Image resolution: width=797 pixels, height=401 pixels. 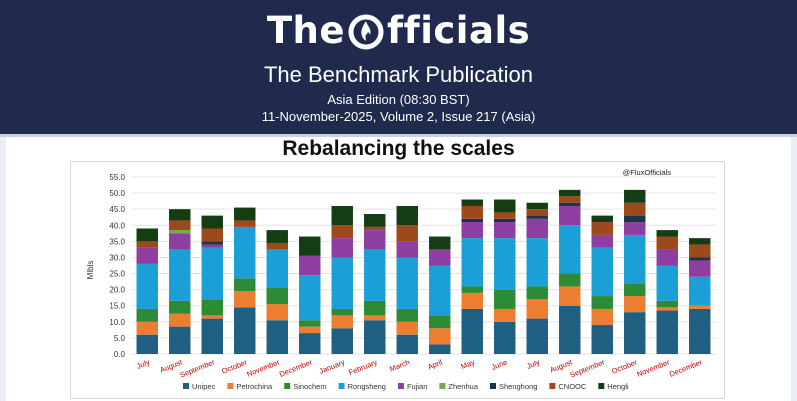 What do you see at coordinates (305, 30) in the screenshot?
I see `brand-text-pre: The` at bounding box center [305, 30].